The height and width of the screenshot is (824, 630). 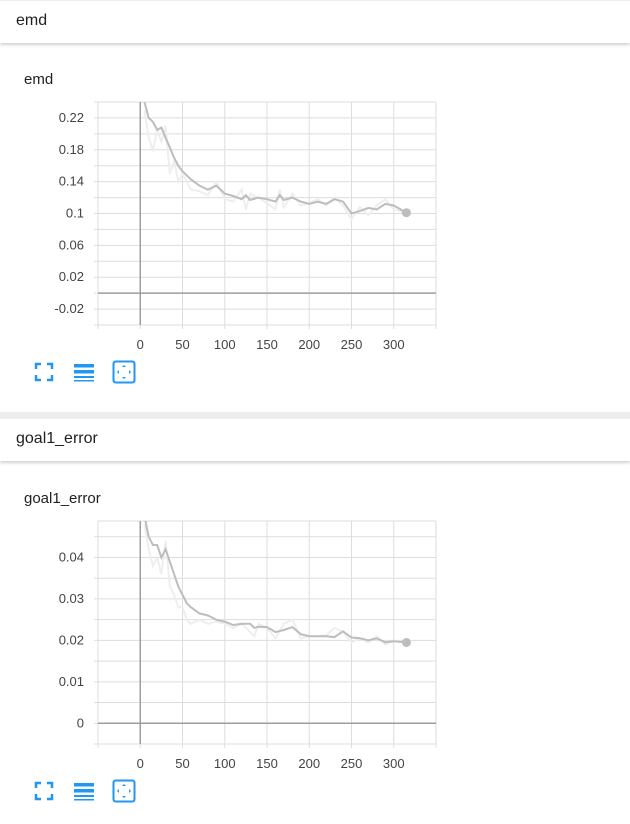 I want to click on divider, so click(x=315, y=415).